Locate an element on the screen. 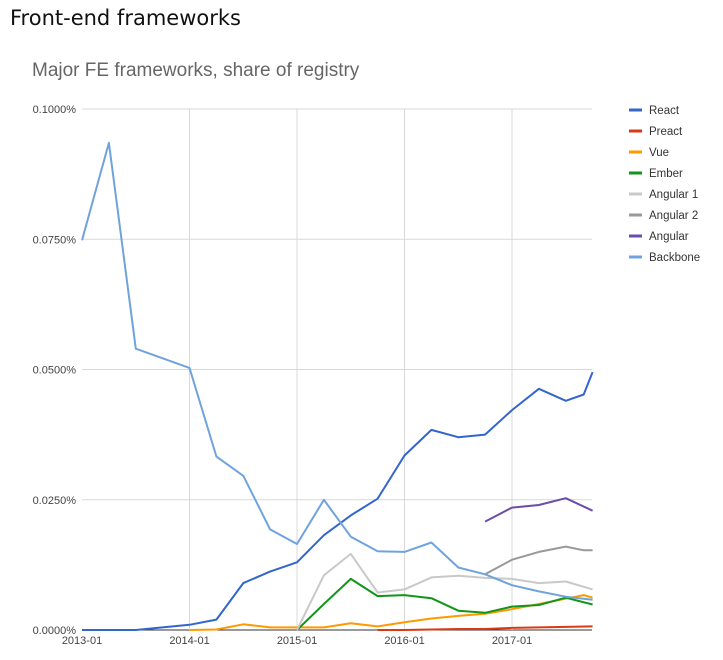 Image resolution: width=723 pixels, height=660 pixels. x-tick-label: 2017-01 is located at coordinates (512, 641).